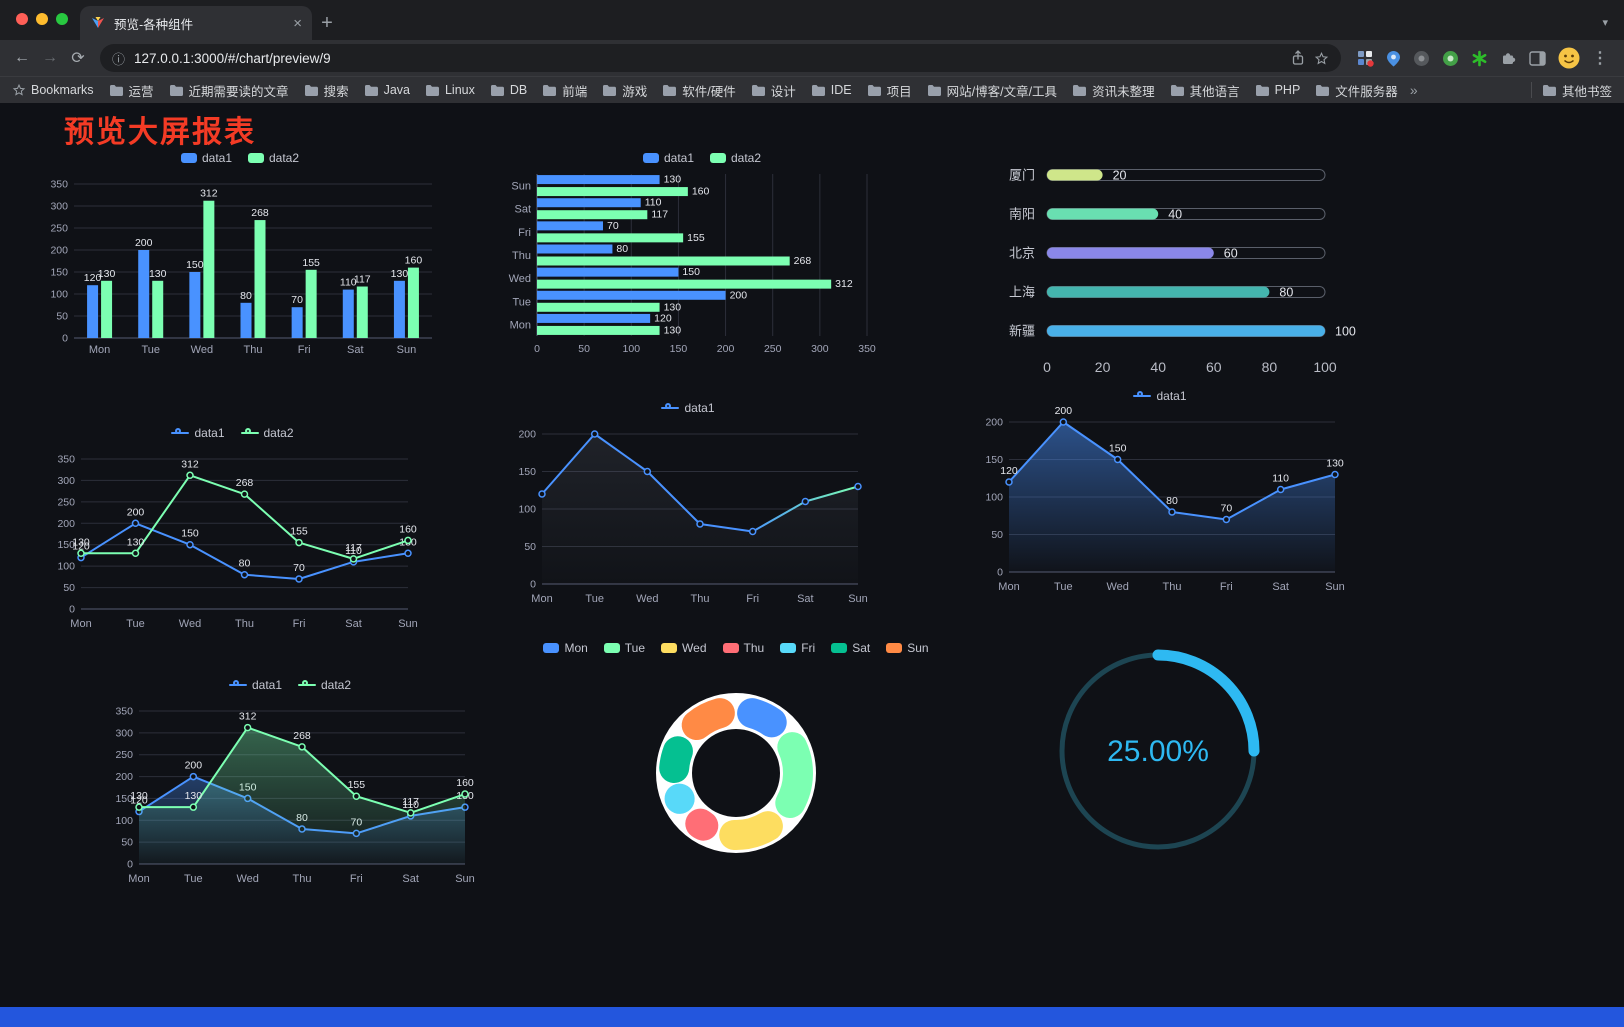 The image size is (1624, 1027). What do you see at coordinates (353, 624) in the screenshot?
I see `svg-text: Sat` at bounding box center [353, 624].